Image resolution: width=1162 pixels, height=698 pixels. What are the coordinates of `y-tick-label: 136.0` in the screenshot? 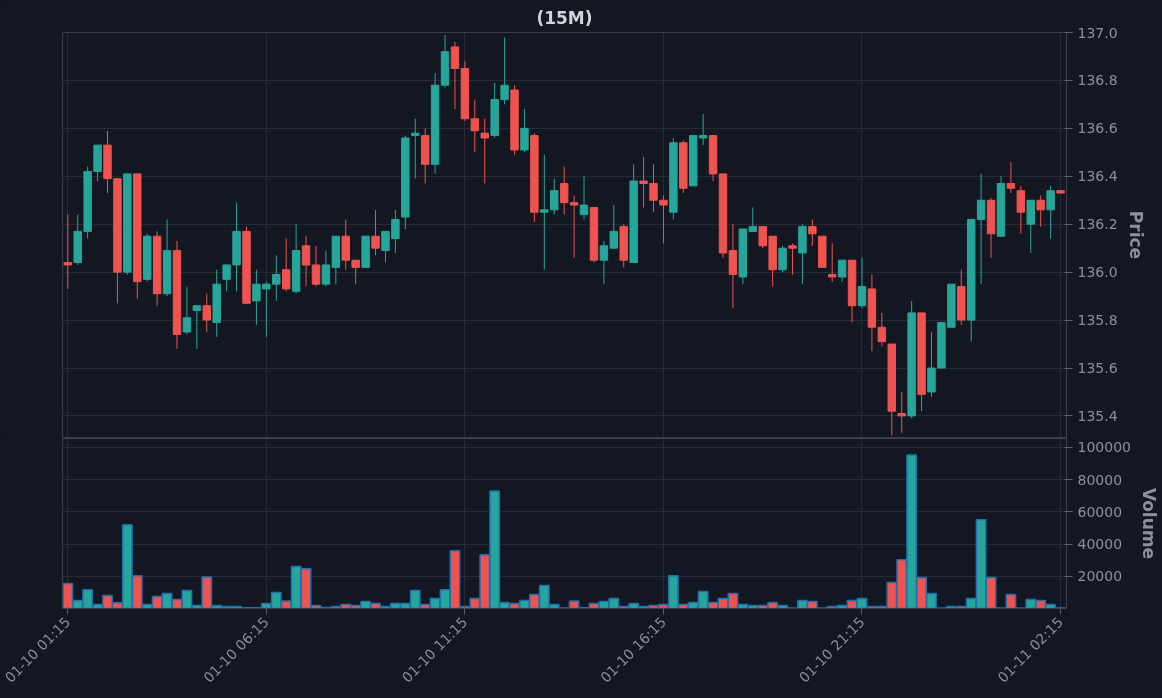 It's located at (1097, 272).